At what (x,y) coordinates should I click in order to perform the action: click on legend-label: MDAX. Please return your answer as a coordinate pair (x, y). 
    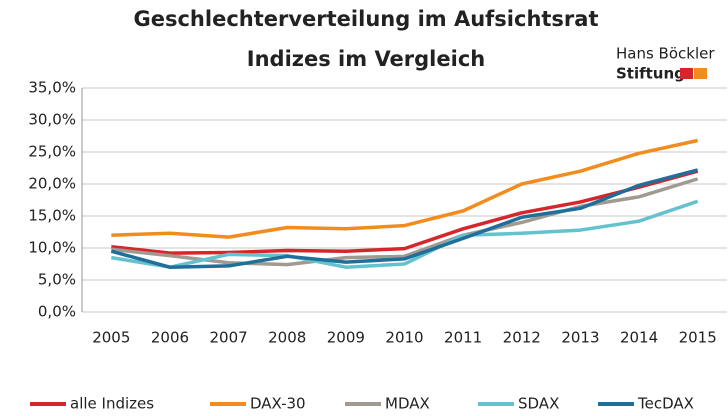
    Looking at the image, I should click on (407, 404).